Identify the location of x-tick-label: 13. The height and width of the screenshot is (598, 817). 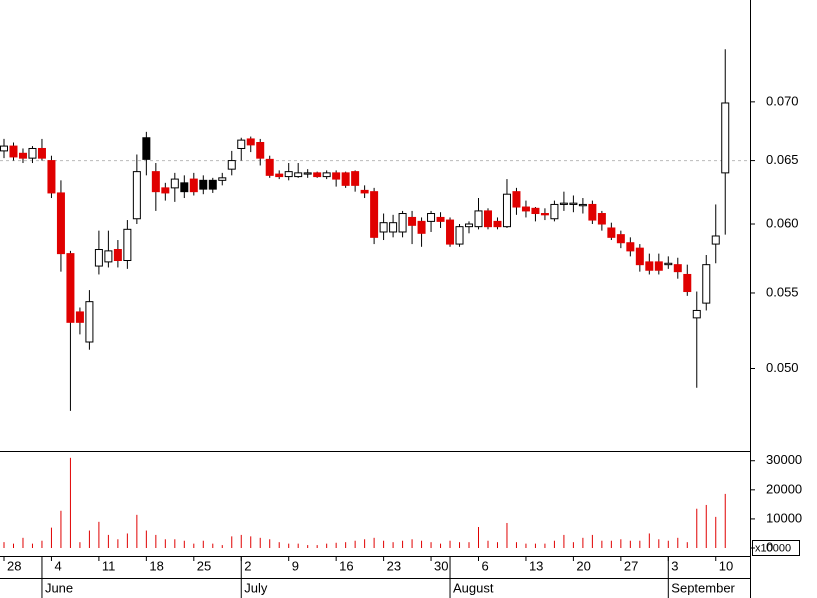
(536, 565).